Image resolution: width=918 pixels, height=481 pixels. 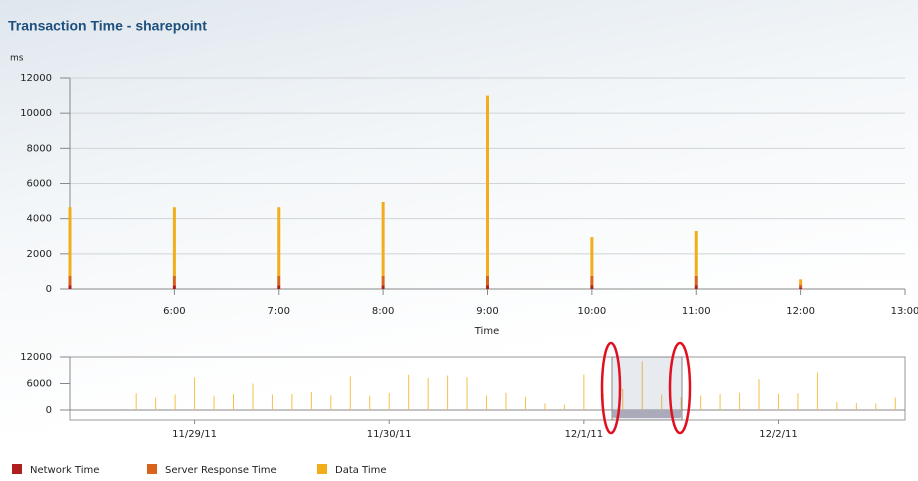 I want to click on legend-label: Server Response Time, so click(x=221, y=470).